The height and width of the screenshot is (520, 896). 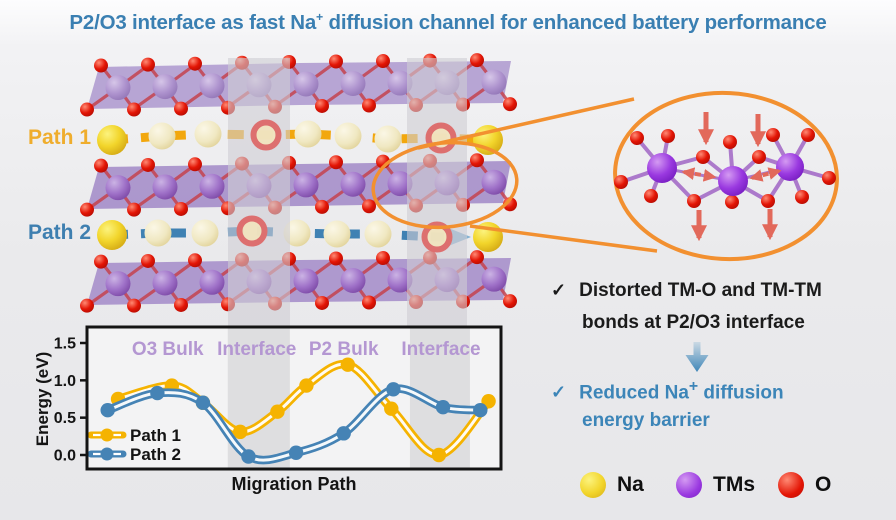 I want to click on legend-marker, so click(x=107, y=454).